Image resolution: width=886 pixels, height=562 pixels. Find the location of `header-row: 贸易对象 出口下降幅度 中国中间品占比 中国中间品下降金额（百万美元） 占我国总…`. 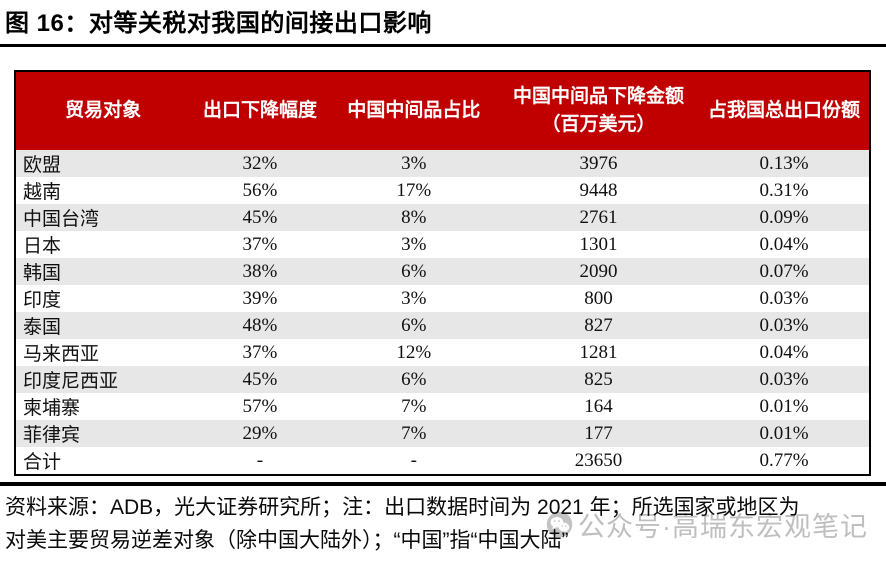

header-row: 贸易对象 出口下降幅度 中国中间品占比 中国中间品下降金额（百万美元） 占我国总… is located at coordinates (442, 110).